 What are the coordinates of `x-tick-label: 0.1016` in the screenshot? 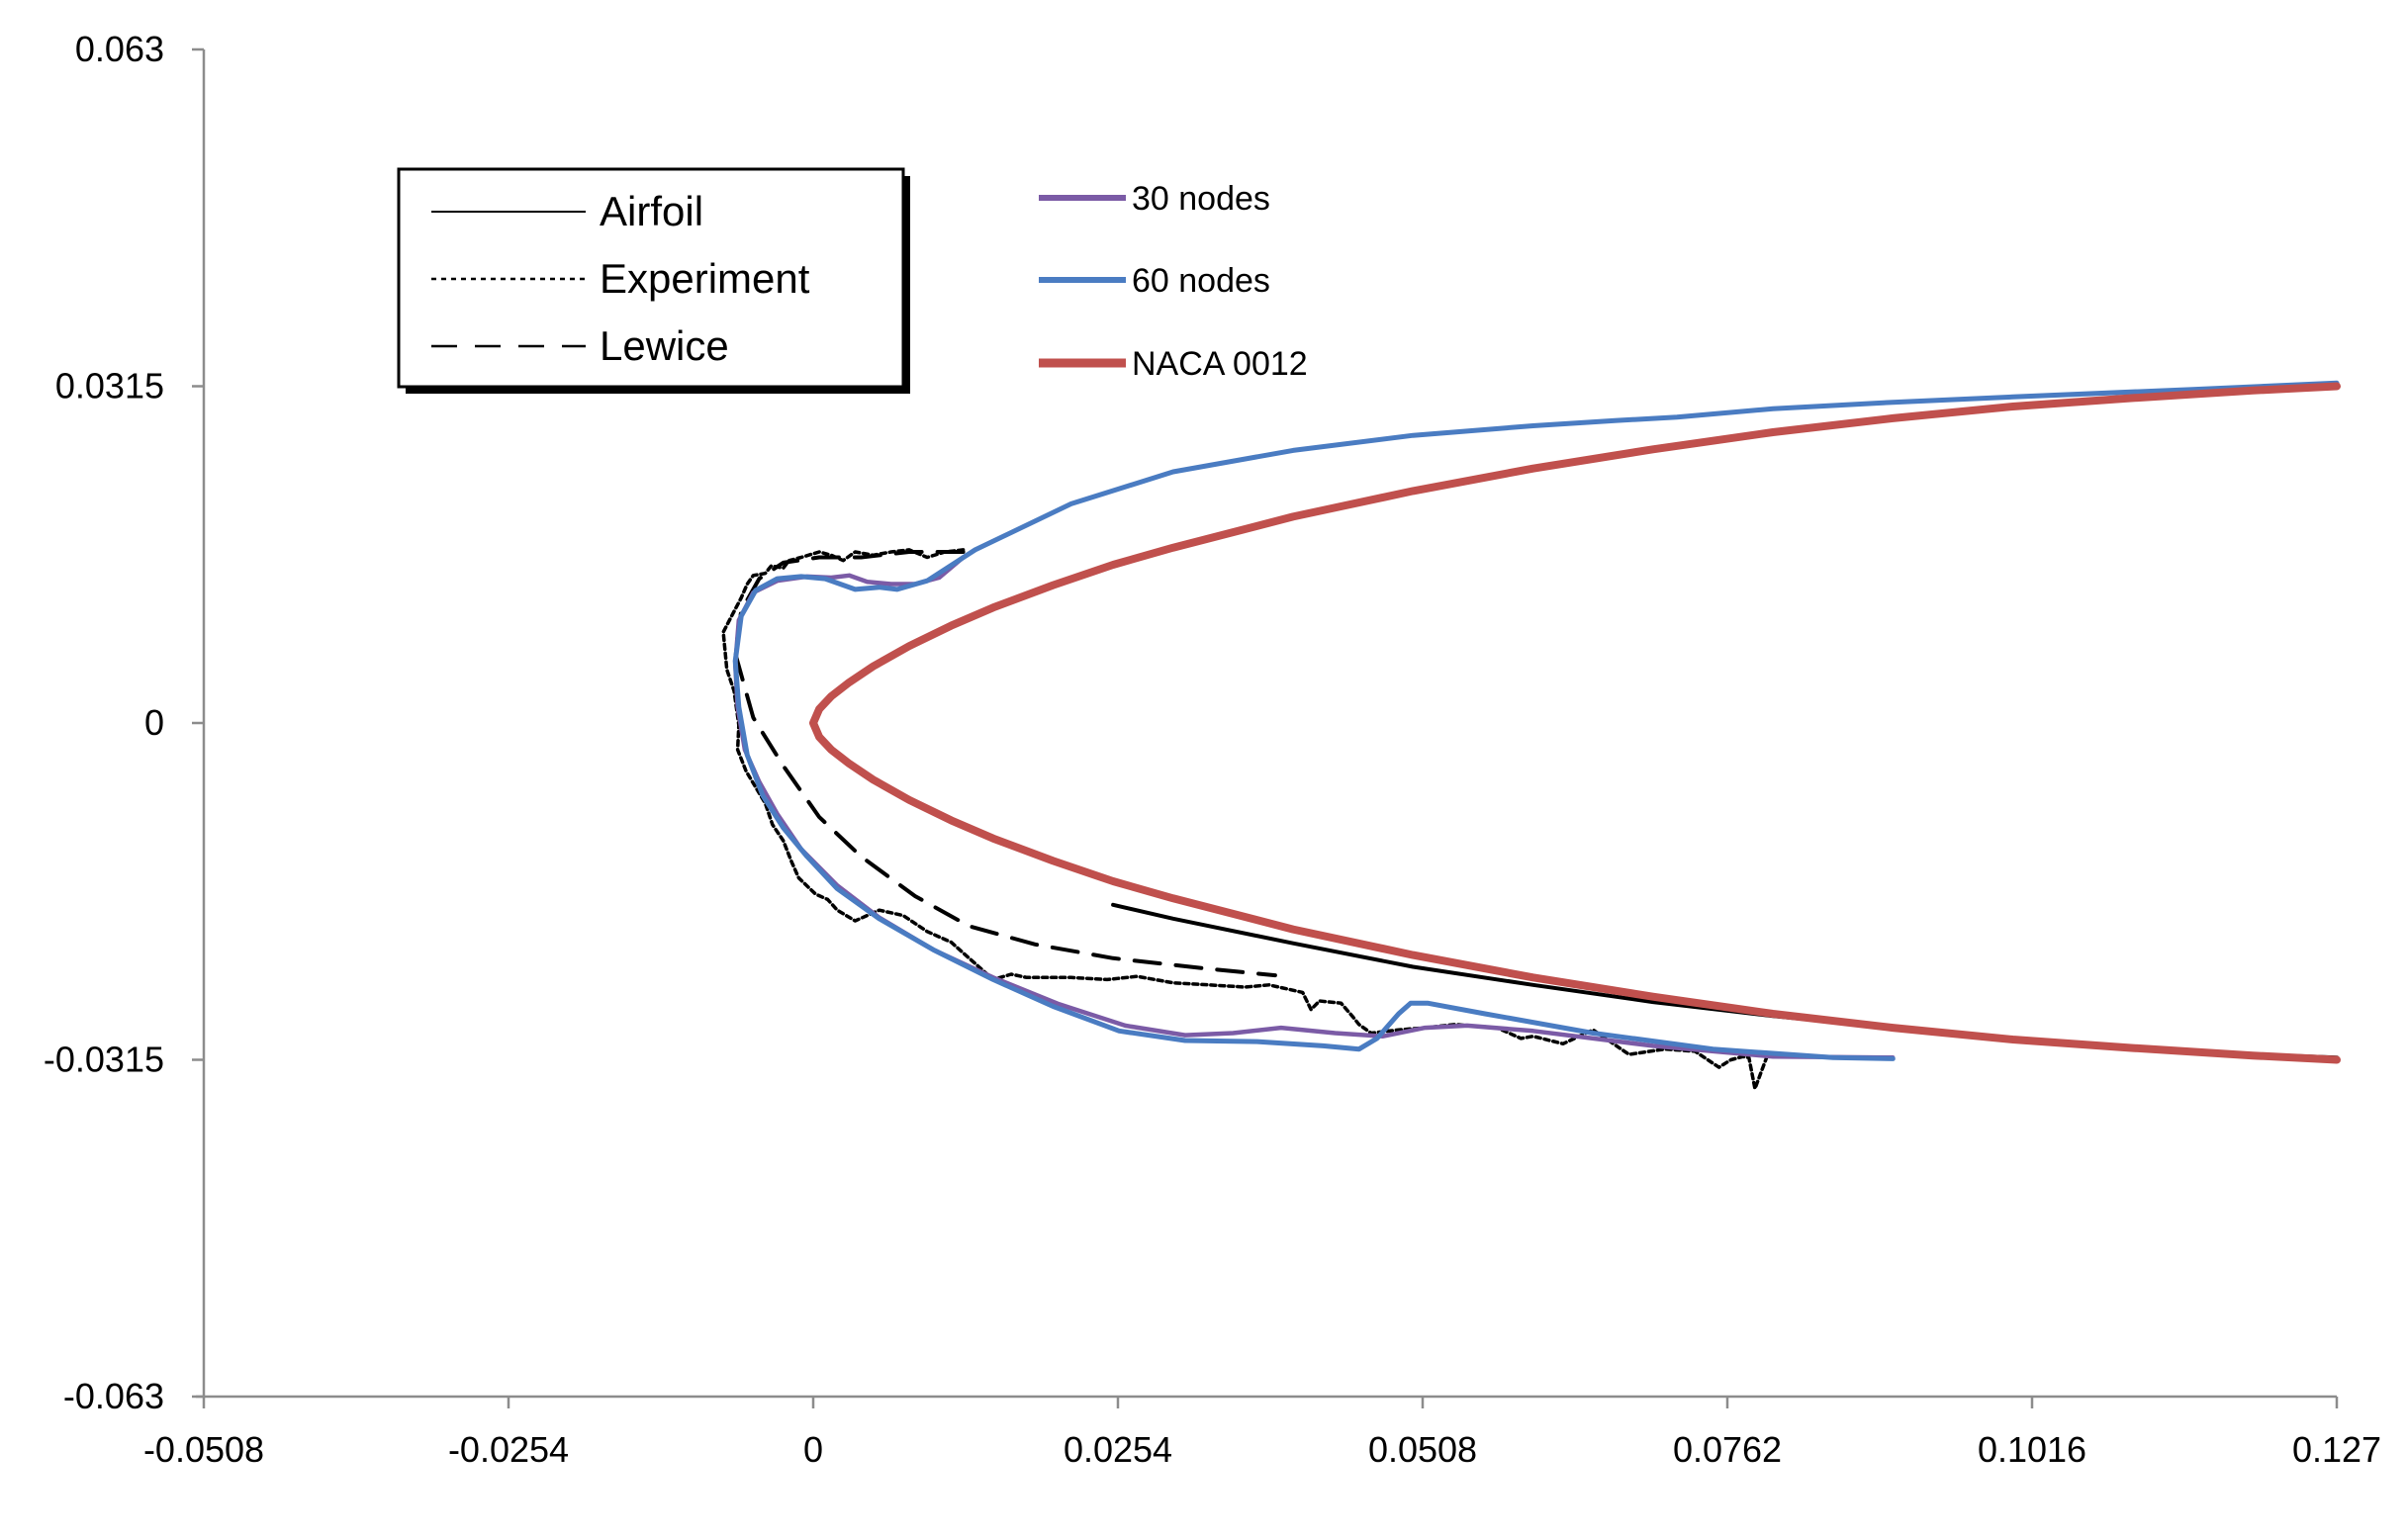 It's located at (2032, 1449).